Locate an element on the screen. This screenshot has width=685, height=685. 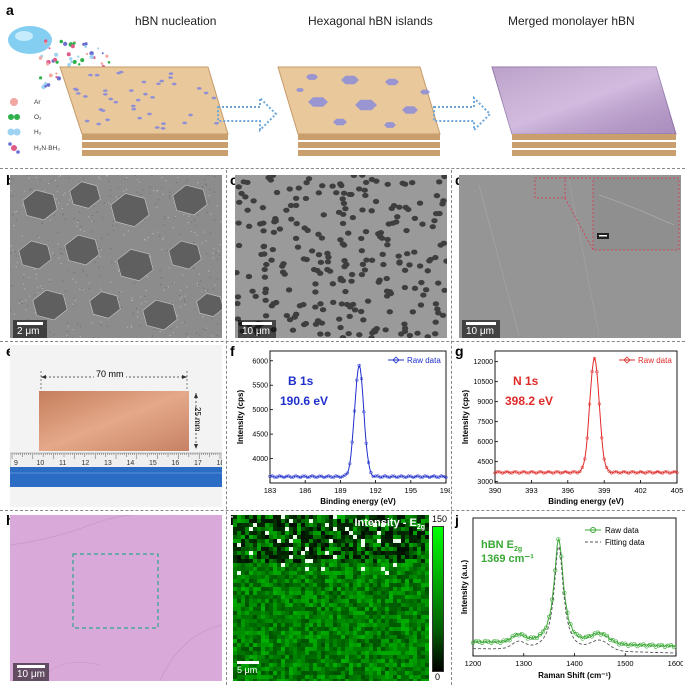
peak-title: hBN E2g is located at coordinates (501, 546).